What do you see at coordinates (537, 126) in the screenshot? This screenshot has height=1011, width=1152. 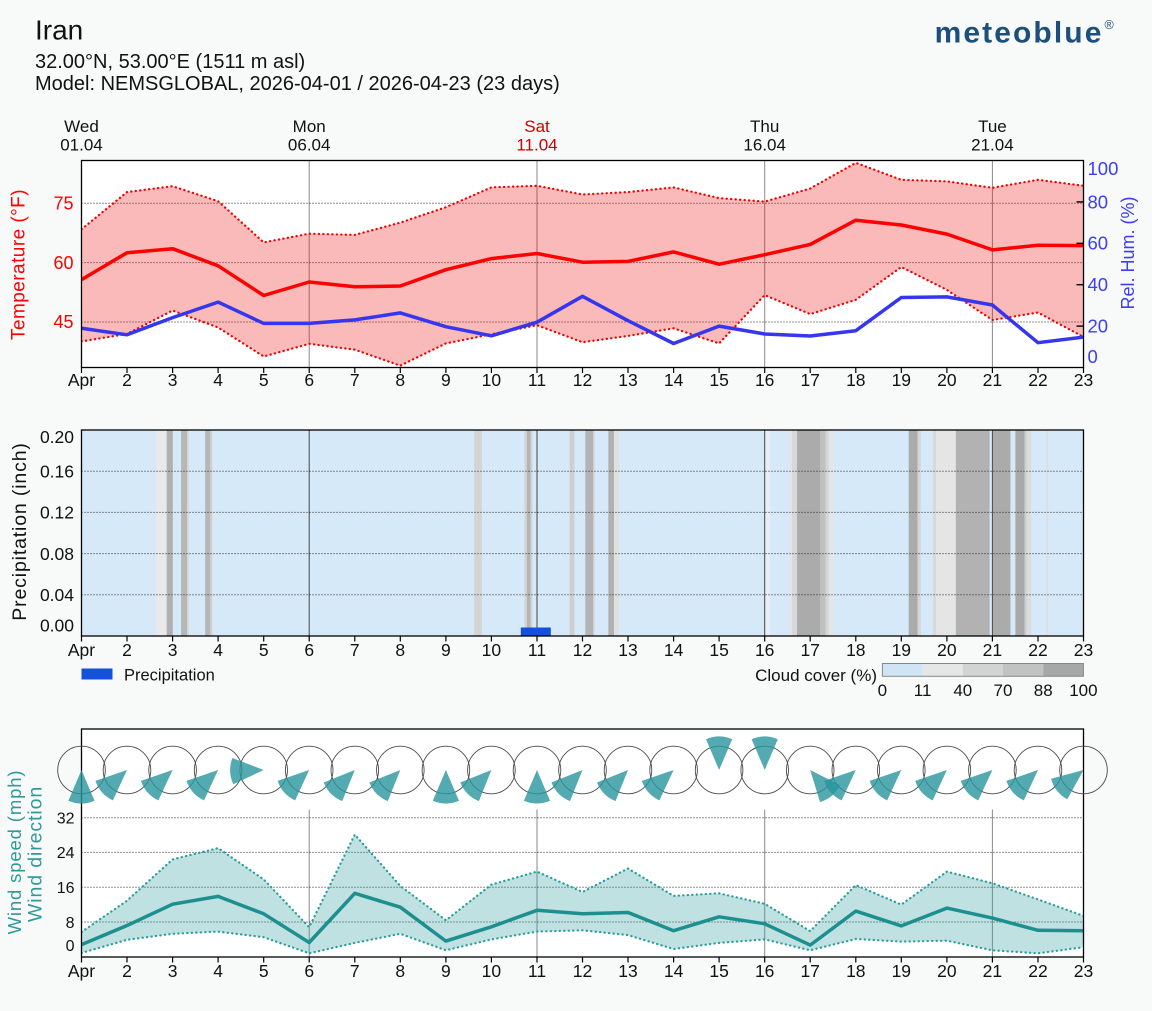 I see `svg-text: Sat` at bounding box center [537, 126].